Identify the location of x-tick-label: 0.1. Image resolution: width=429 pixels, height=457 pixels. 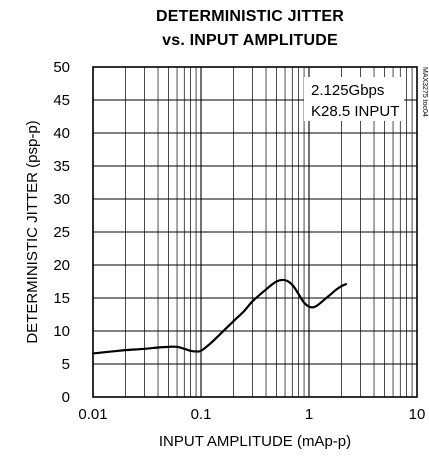
(201, 414).